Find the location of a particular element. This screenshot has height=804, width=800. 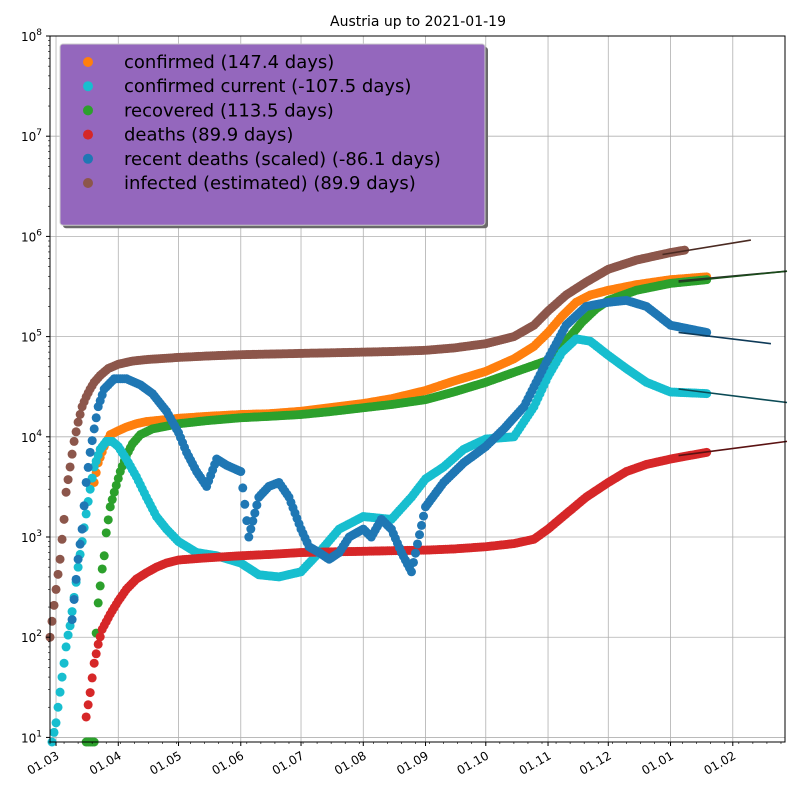

legend-label: recent deaths (scaled) (-86.1 days) is located at coordinates (282, 159).